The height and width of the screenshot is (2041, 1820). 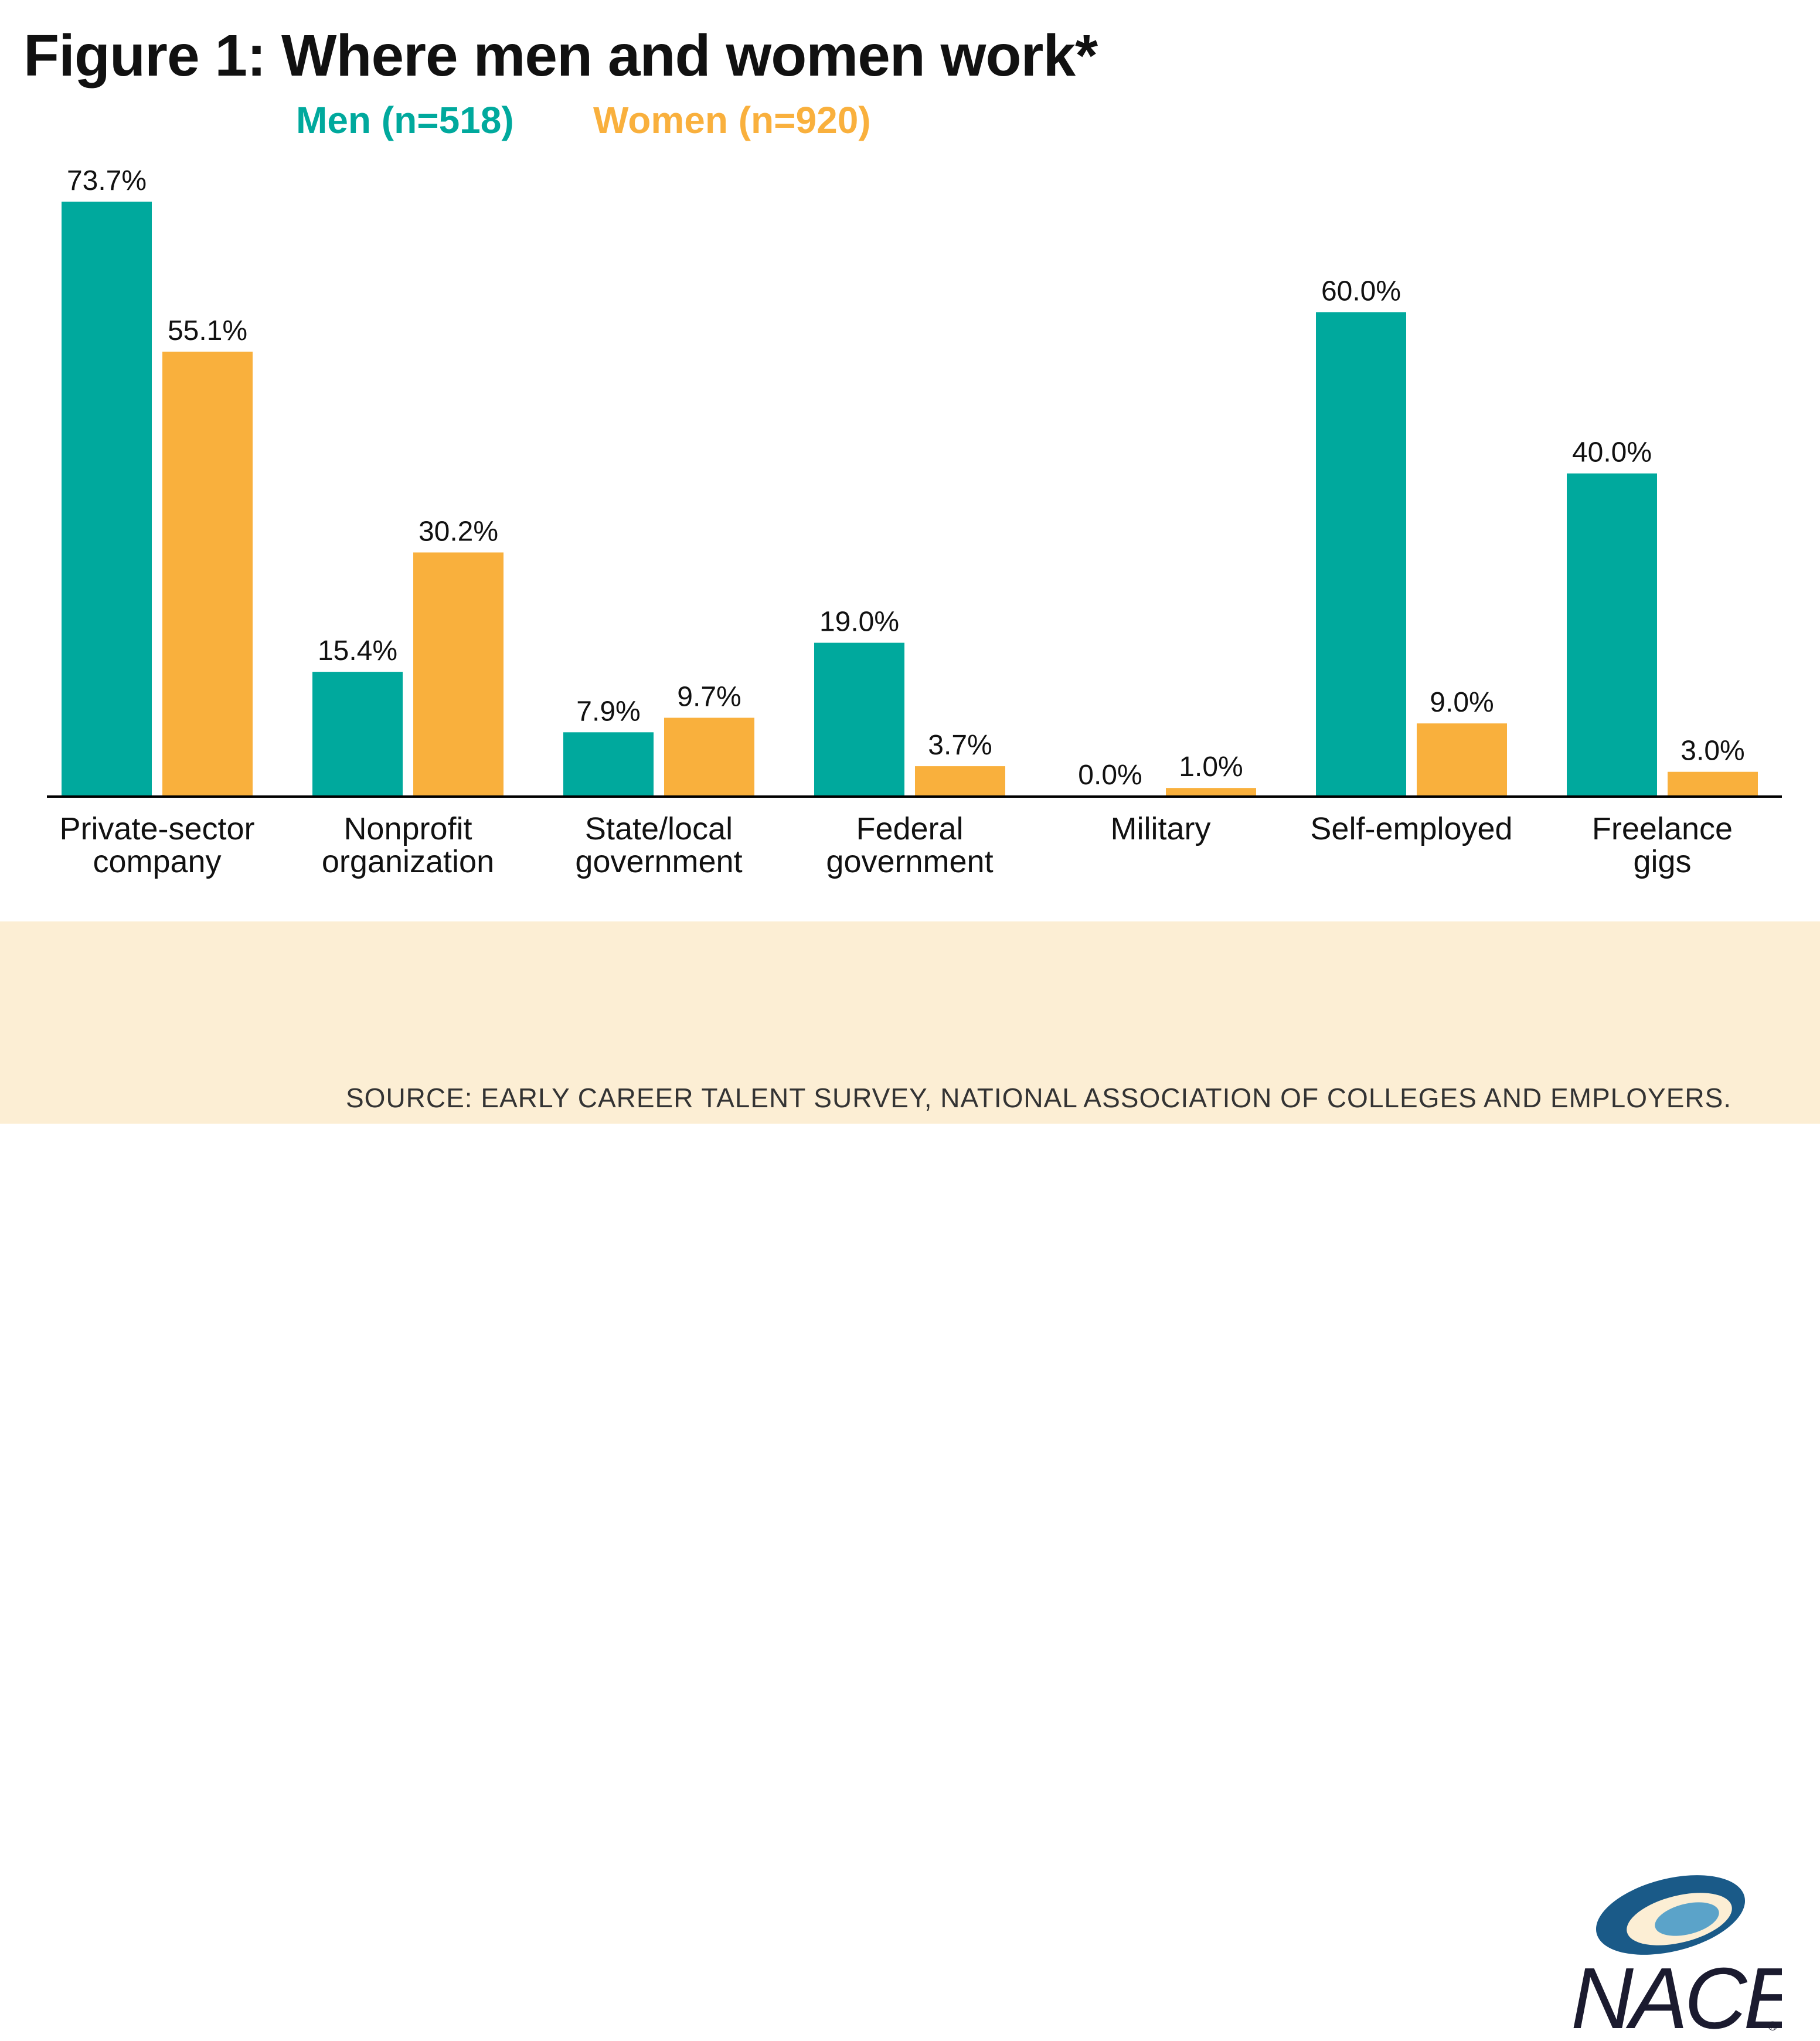 I want to click on nace-logo: NACE ®, so click(x=1677, y=1958).